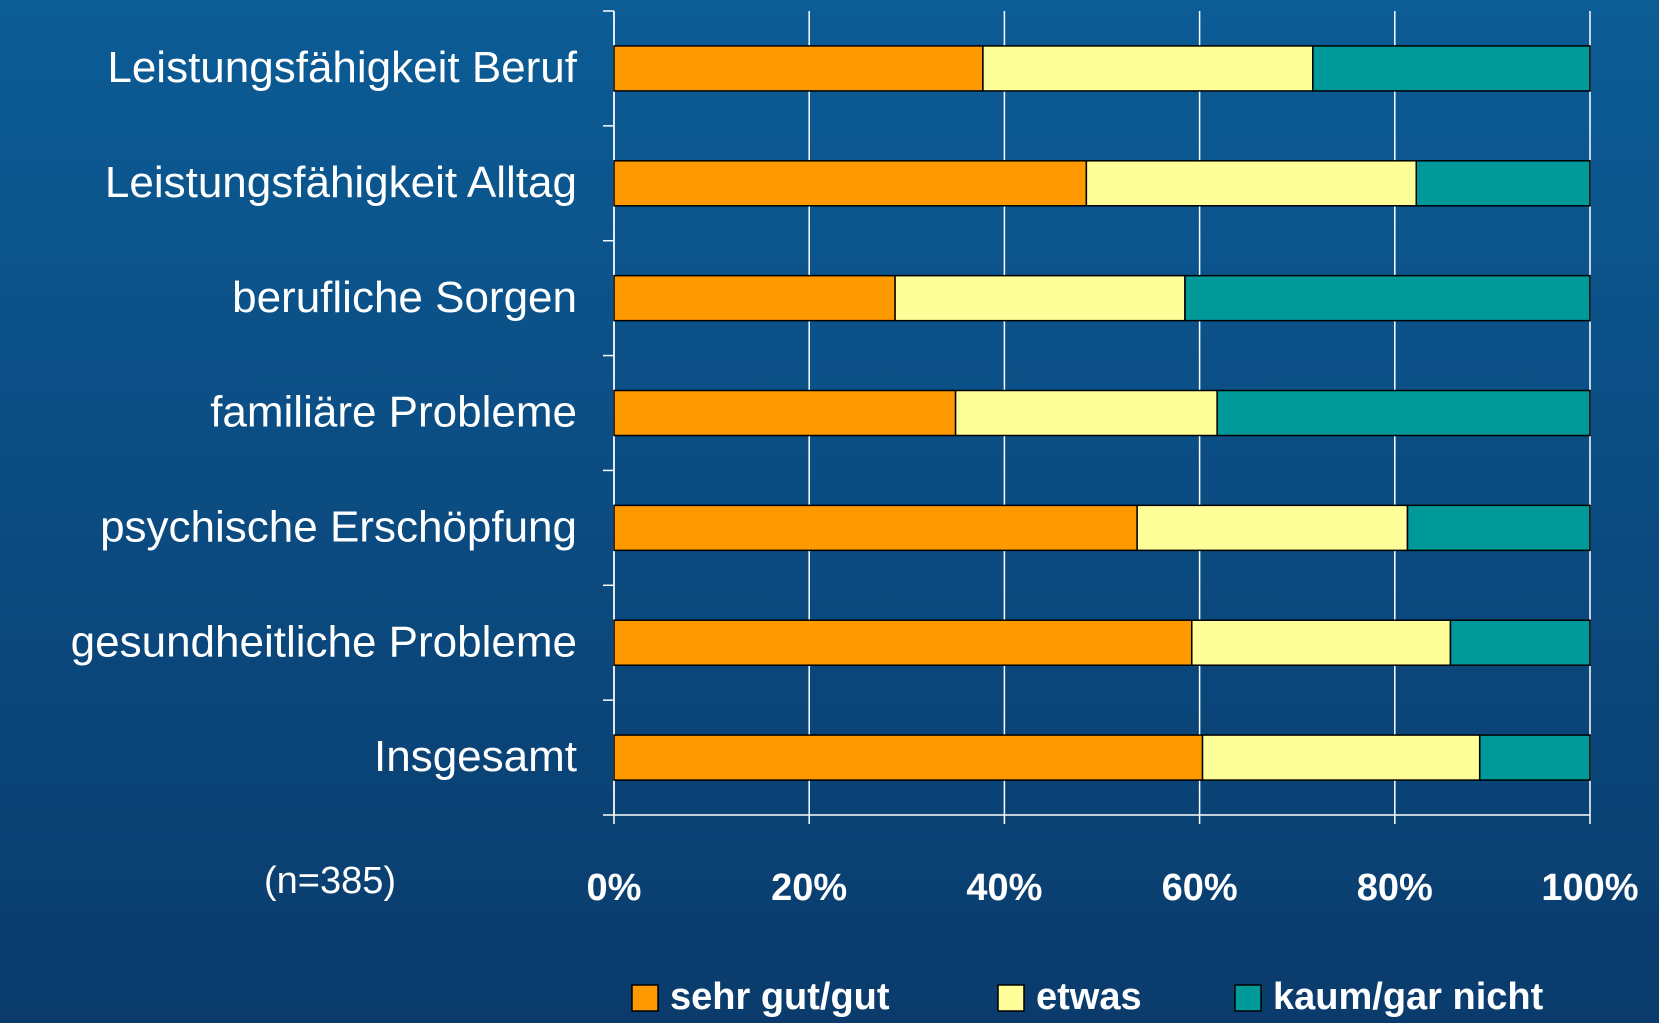  I want to click on y-tick-label: gesundheitliche Probleme, so click(324, 641).